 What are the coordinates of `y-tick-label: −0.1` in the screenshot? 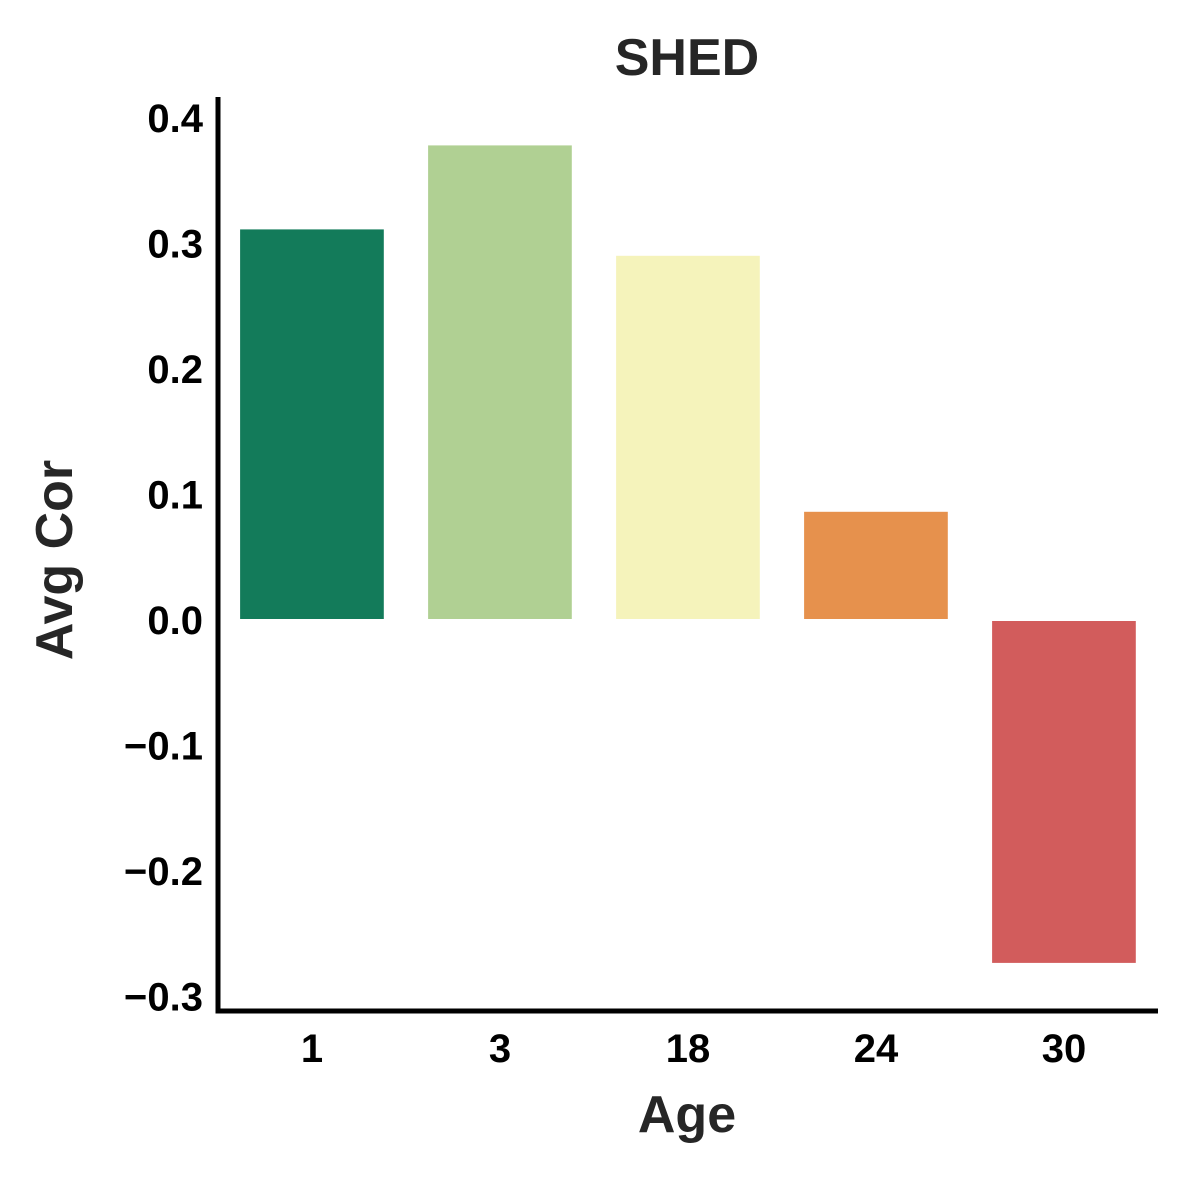 It's located at (163, 747).